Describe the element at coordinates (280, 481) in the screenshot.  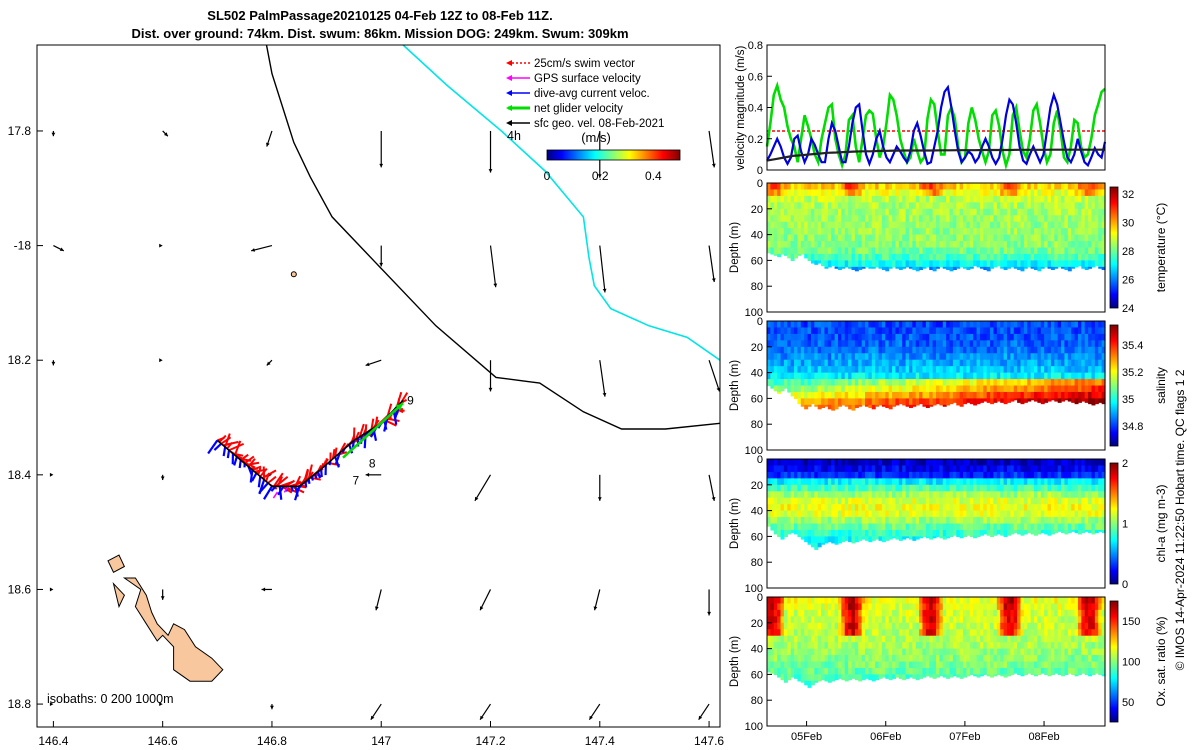
I see `swim-vector` at that location.